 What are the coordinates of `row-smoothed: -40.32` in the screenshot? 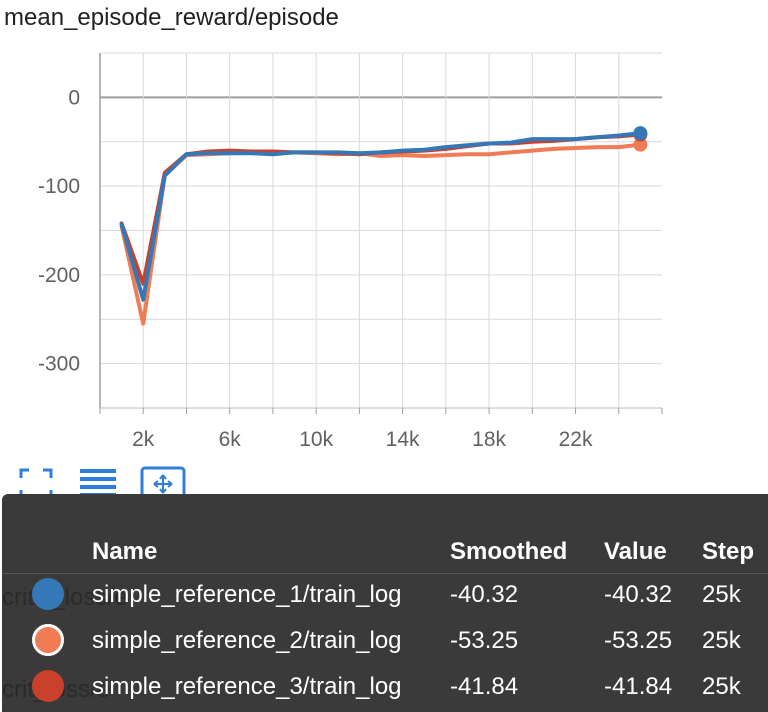 It's located at (484, 594).